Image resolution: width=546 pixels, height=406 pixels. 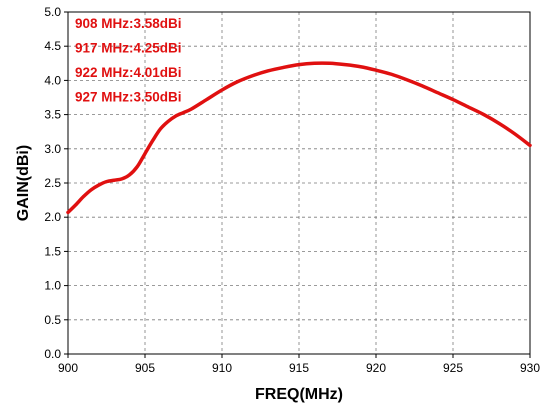 What do you see at coordinates (222, 368) in the screenshot?
I see `x-tick-label: 910` at bounding box center [222, 368].